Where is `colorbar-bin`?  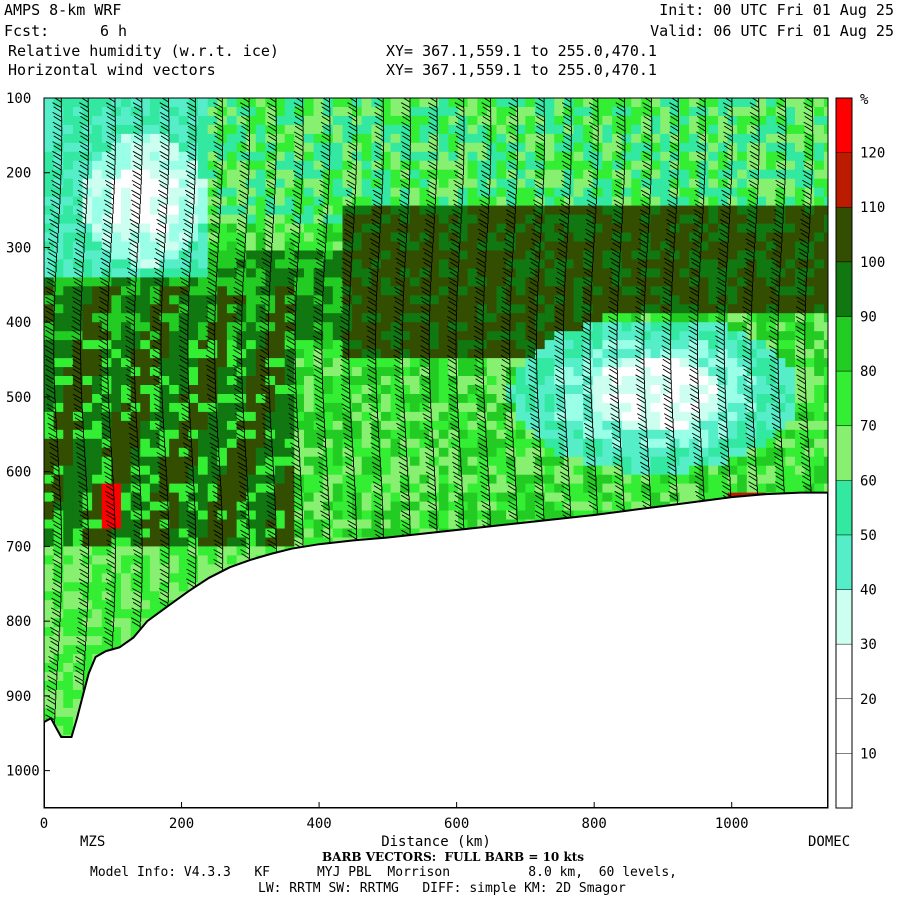 colorbar-bin is located at coordinates (844, 781).